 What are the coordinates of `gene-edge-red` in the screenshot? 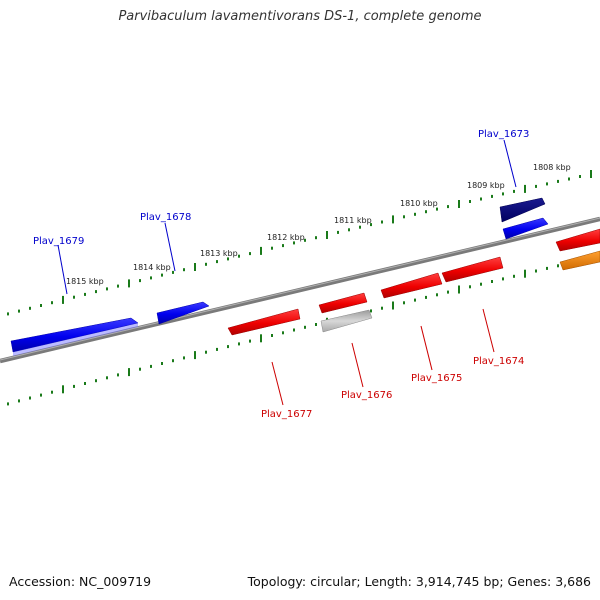 It's located at (577, 240).